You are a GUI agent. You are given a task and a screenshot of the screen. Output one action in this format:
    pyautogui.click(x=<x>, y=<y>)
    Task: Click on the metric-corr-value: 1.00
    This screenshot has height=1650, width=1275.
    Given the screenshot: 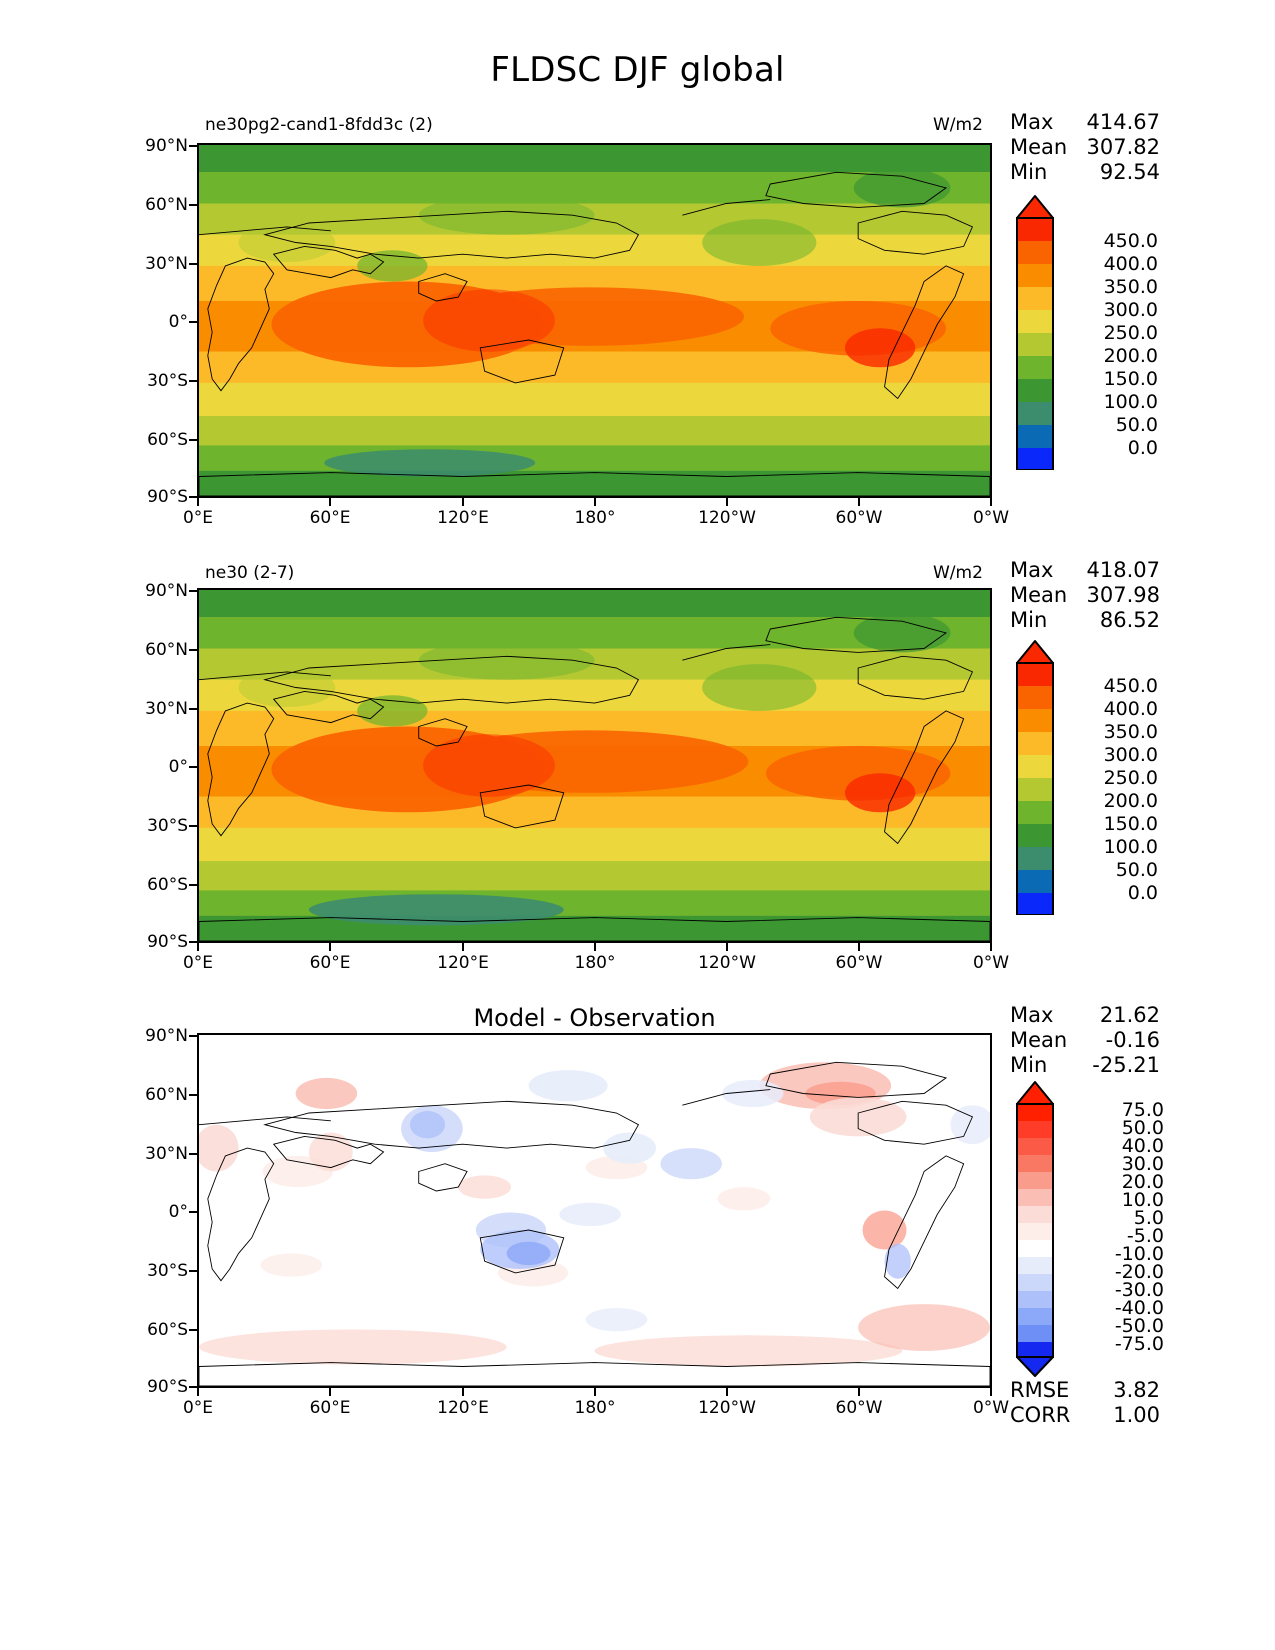 What is the action you would take?
    pyautogui.click(x=1136, y=1415)
    